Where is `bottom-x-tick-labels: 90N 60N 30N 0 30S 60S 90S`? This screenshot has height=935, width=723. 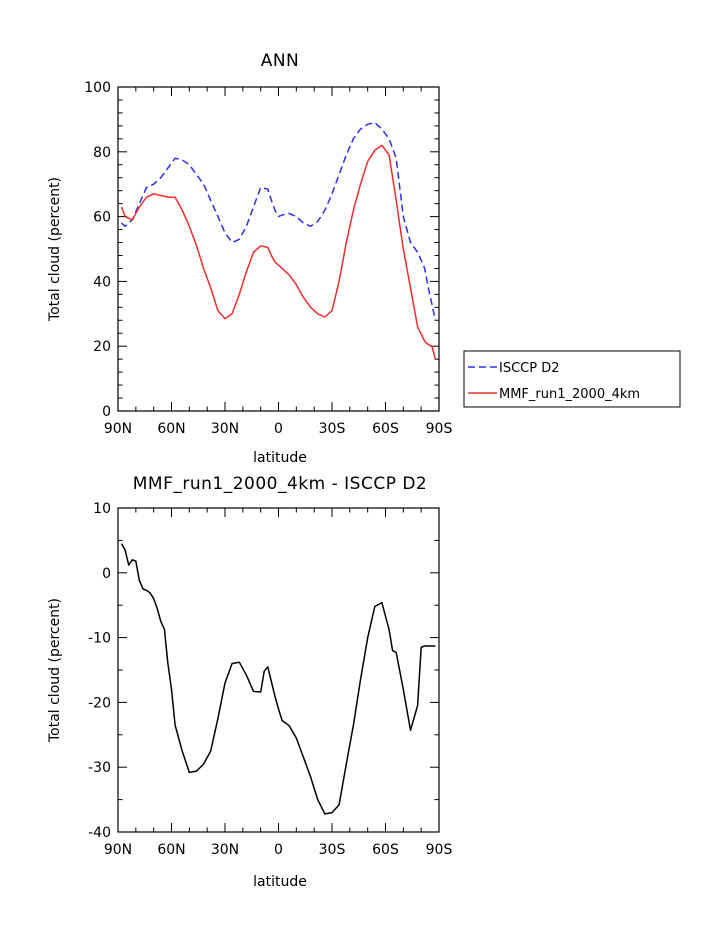 bottom-x-tick-labels: 90N 60N 30N 0 30S 60S 90S is located at coordinates (278, 850).